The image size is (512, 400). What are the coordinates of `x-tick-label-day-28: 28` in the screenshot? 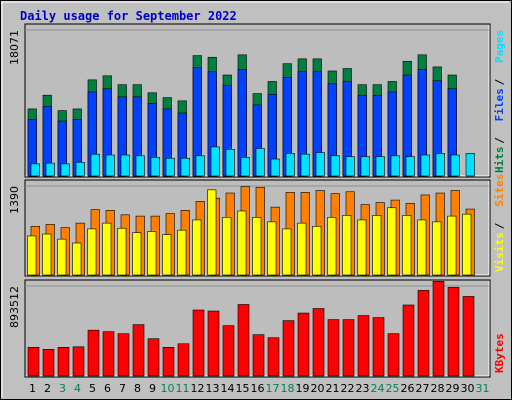 It's located at (438, 388).